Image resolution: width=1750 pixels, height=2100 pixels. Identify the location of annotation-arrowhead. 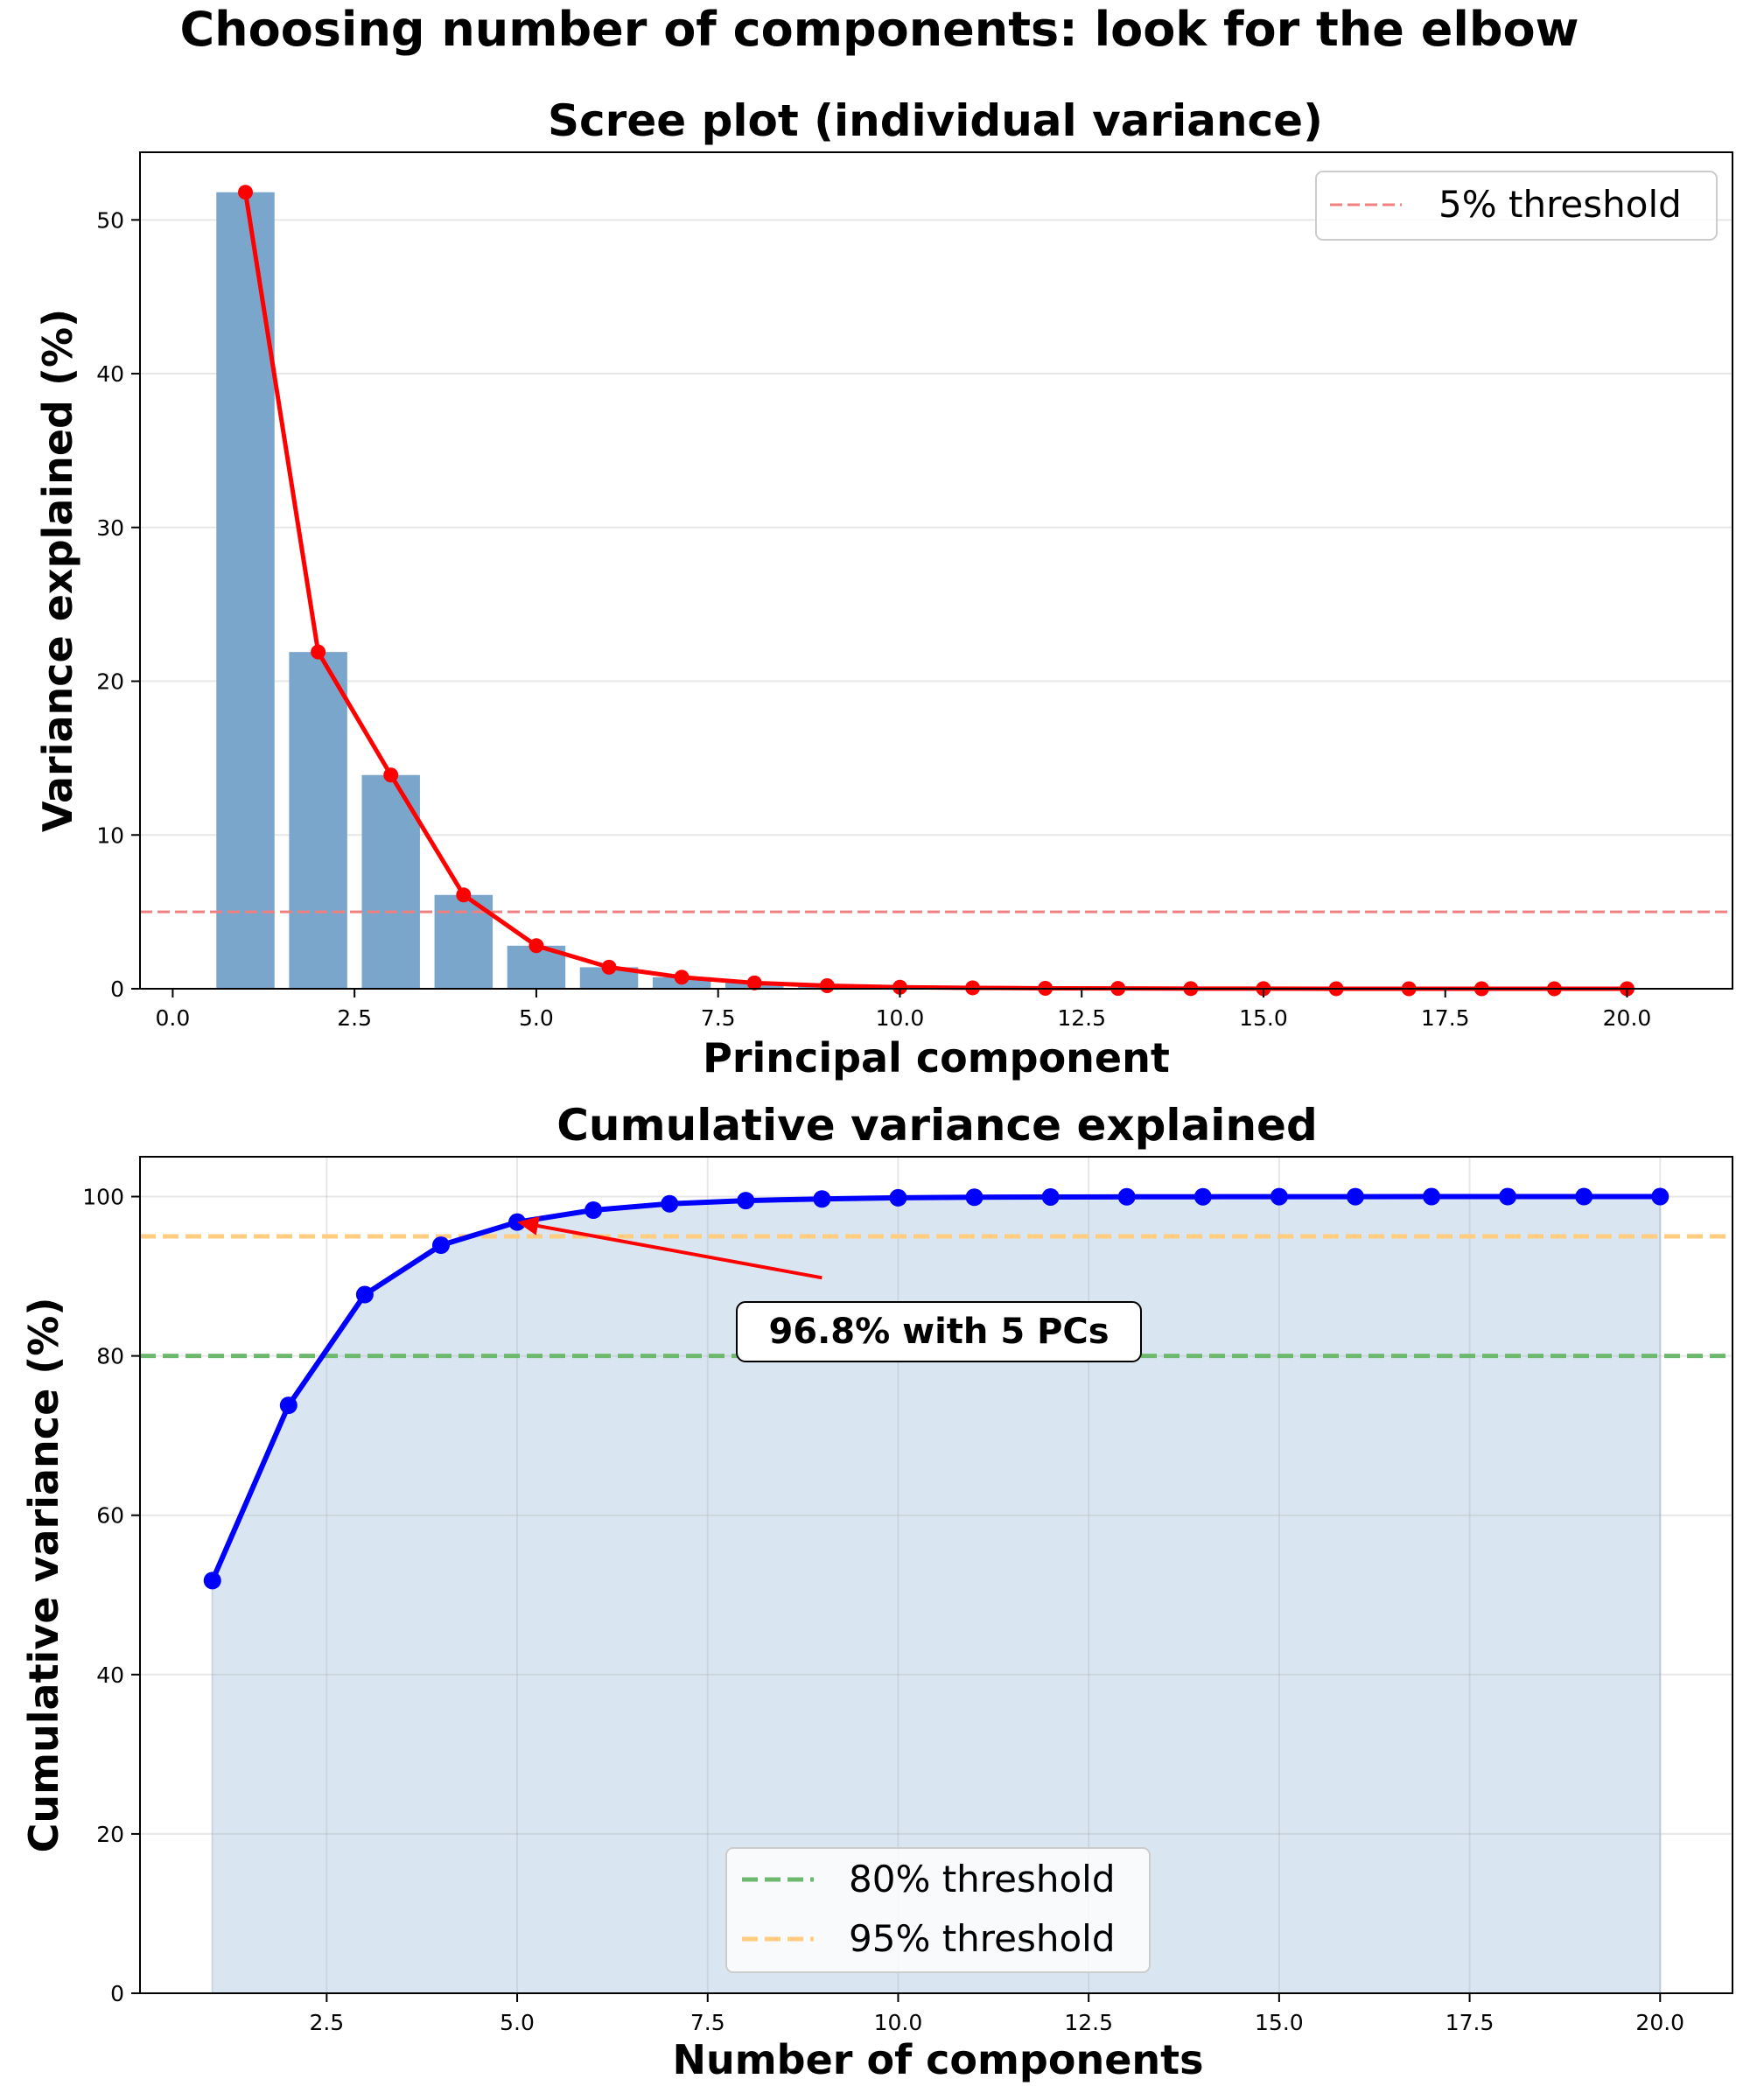
(528, 1226).